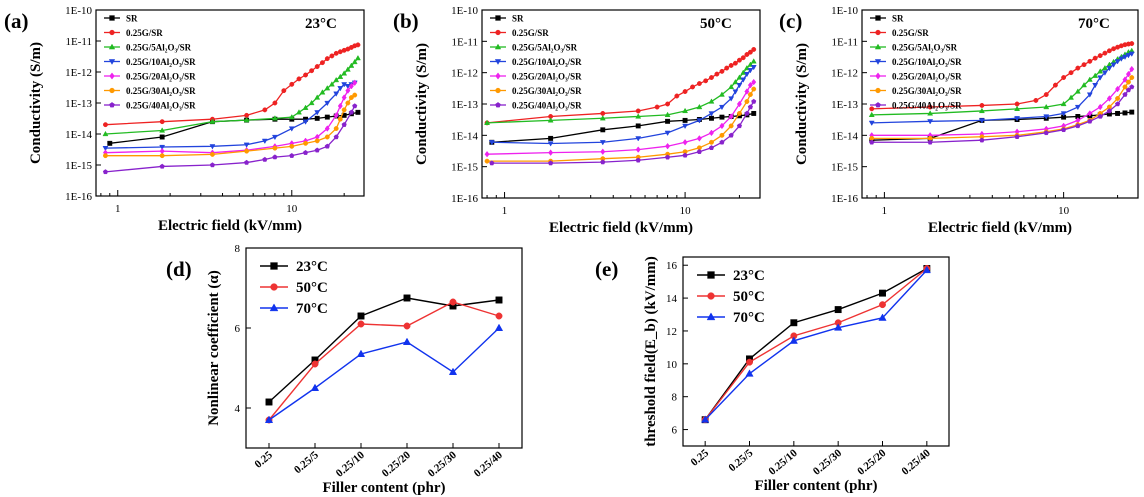  I want to click on x-tick-label: 0.25/5, so click(306, 462).